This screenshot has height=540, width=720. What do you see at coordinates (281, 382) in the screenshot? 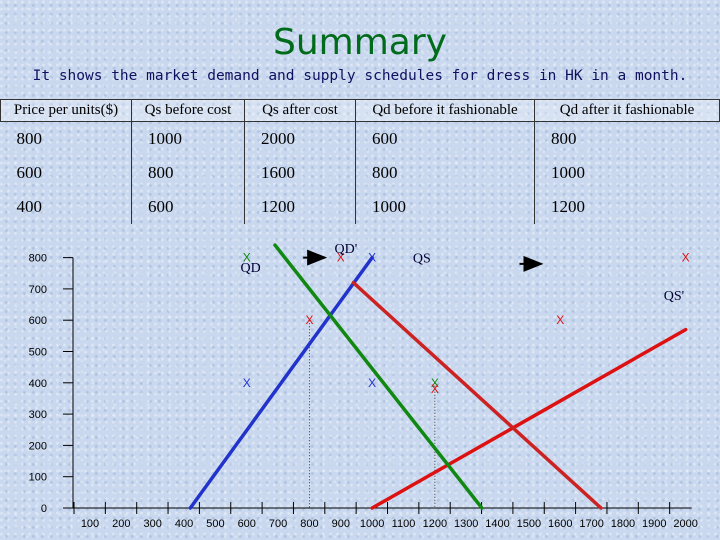
I see `series-line-qs` at bounding box center [281, 382].